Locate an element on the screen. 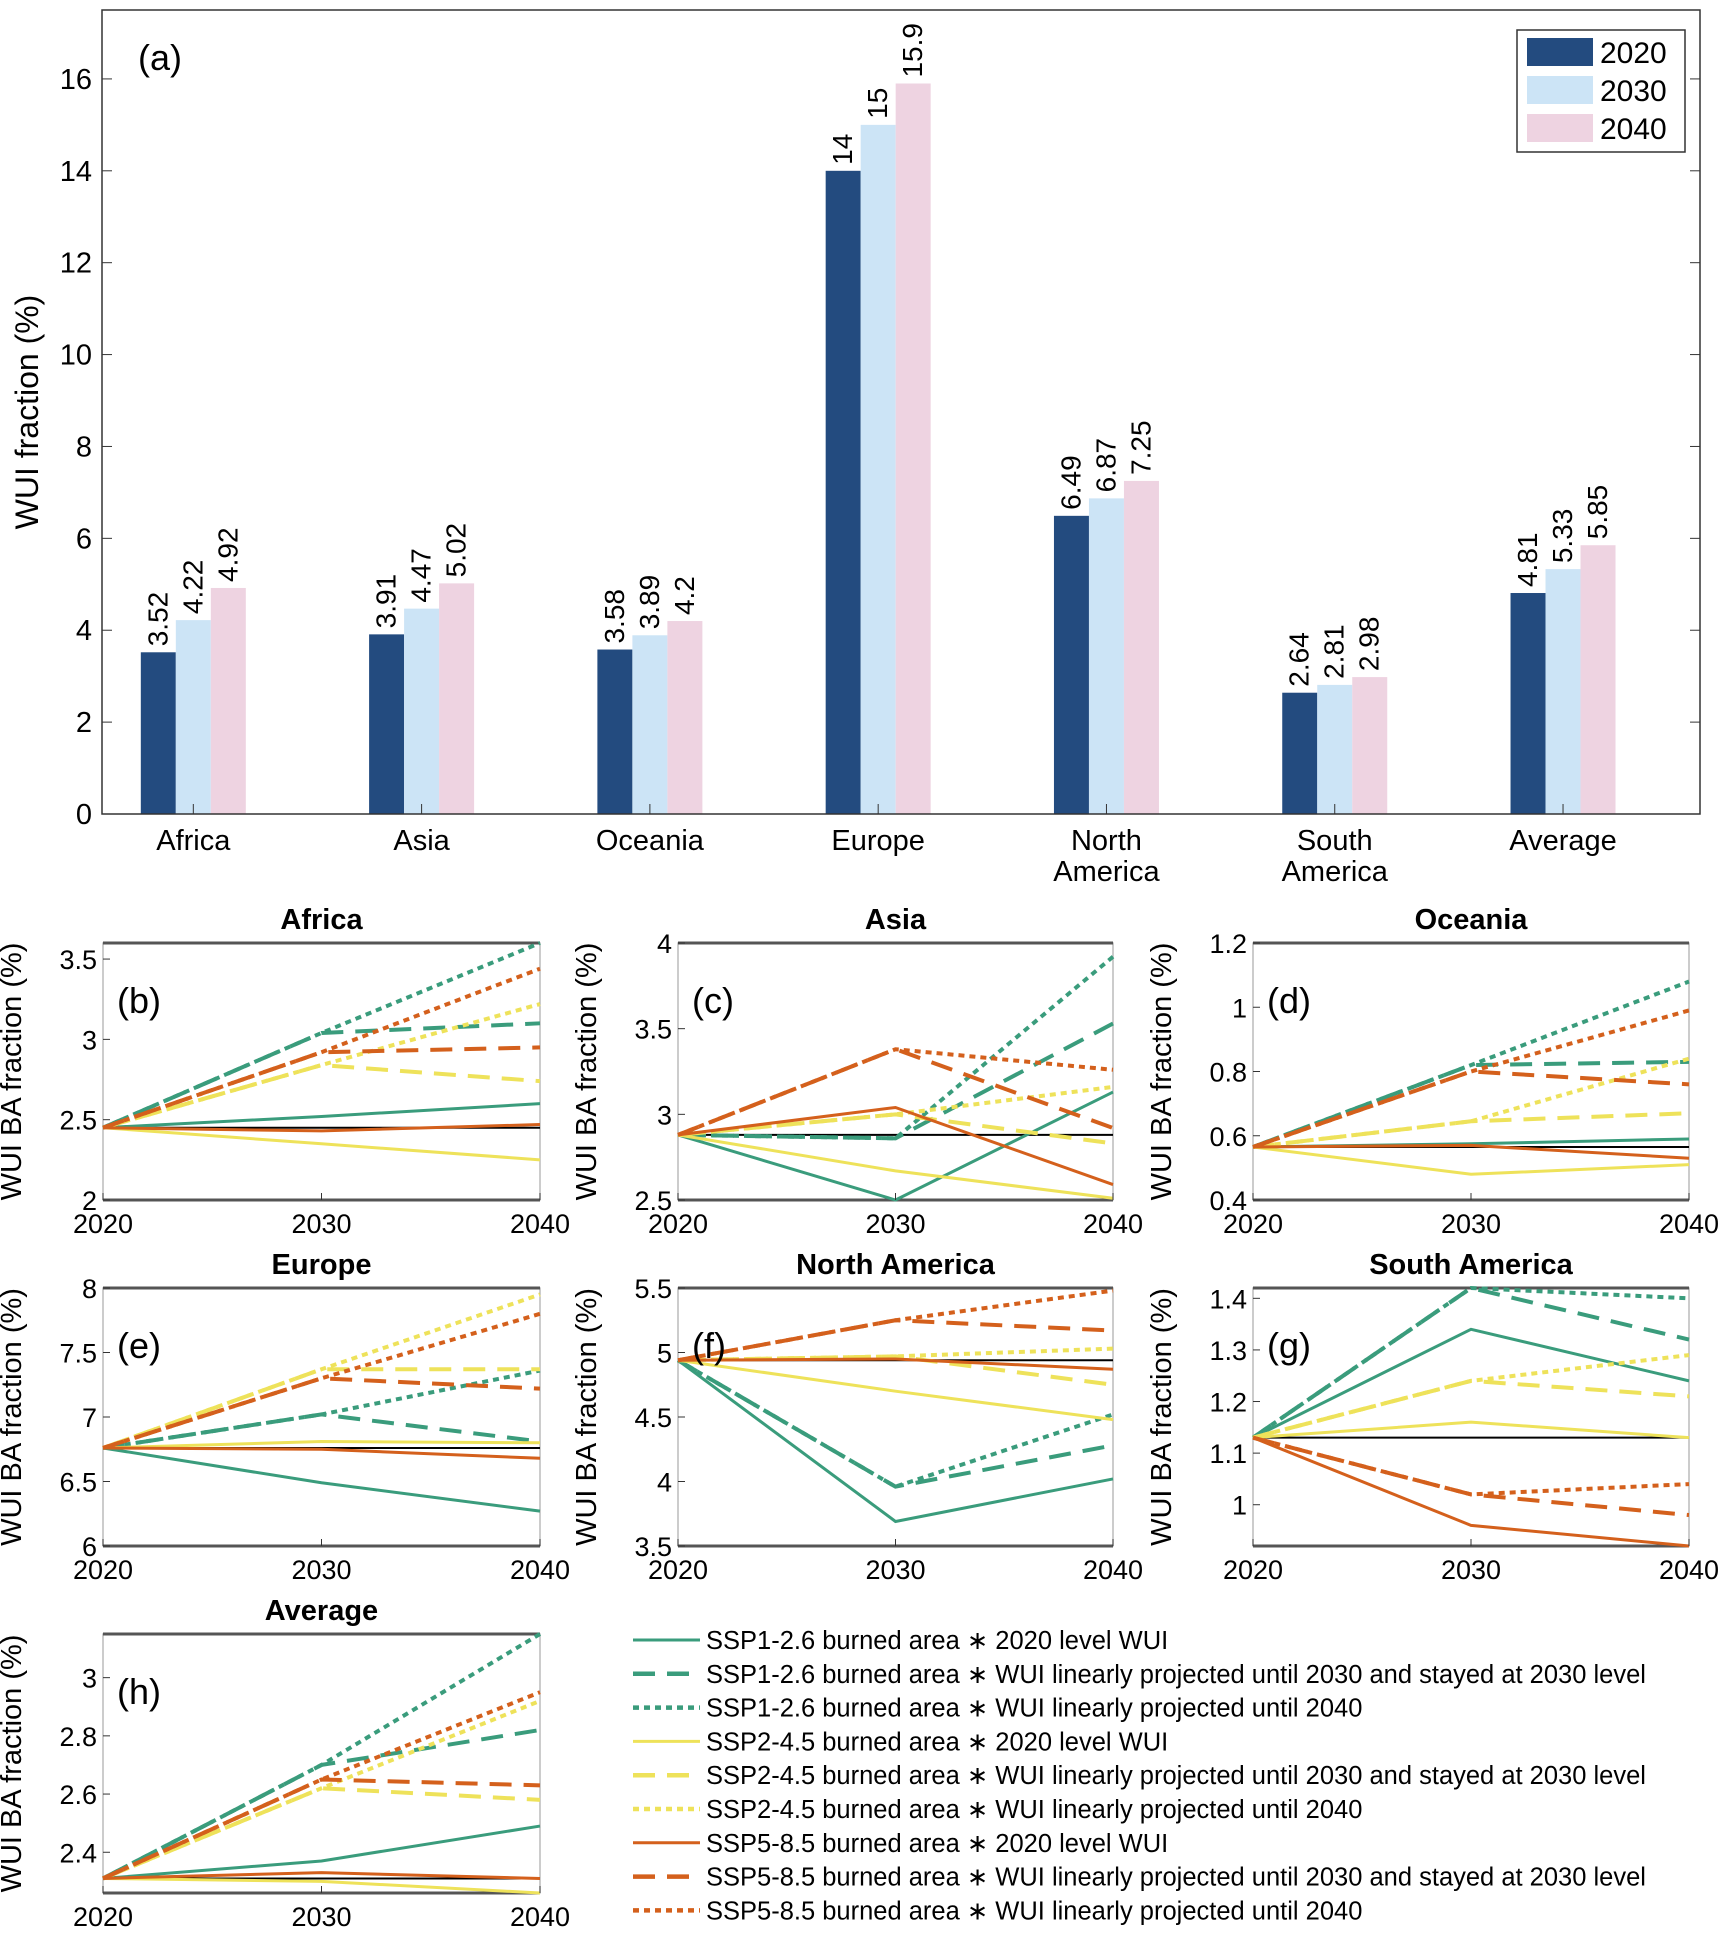 The width and height of the screenshot is (1725, 1940). bar-value-label: 3.91 is located at coordinates (386, 601).